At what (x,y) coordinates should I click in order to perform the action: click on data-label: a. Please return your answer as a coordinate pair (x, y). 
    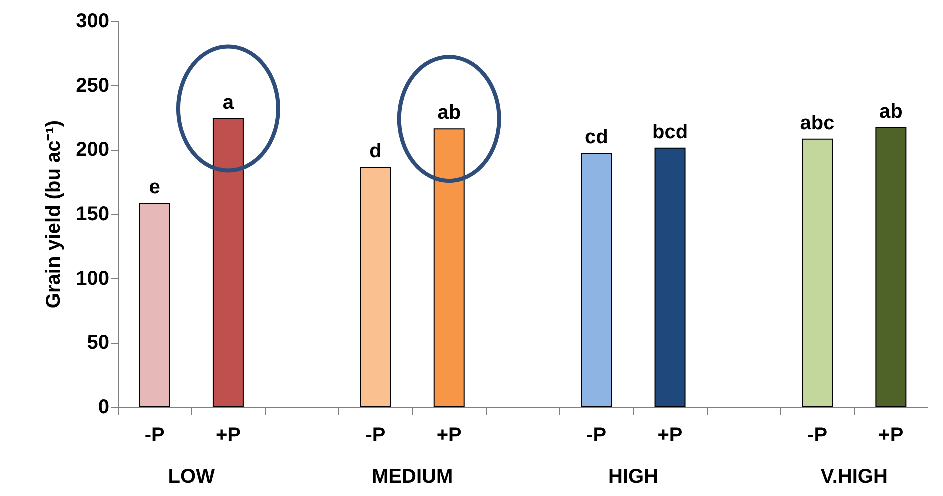
    Looking at the image, I should click on (228, 103).